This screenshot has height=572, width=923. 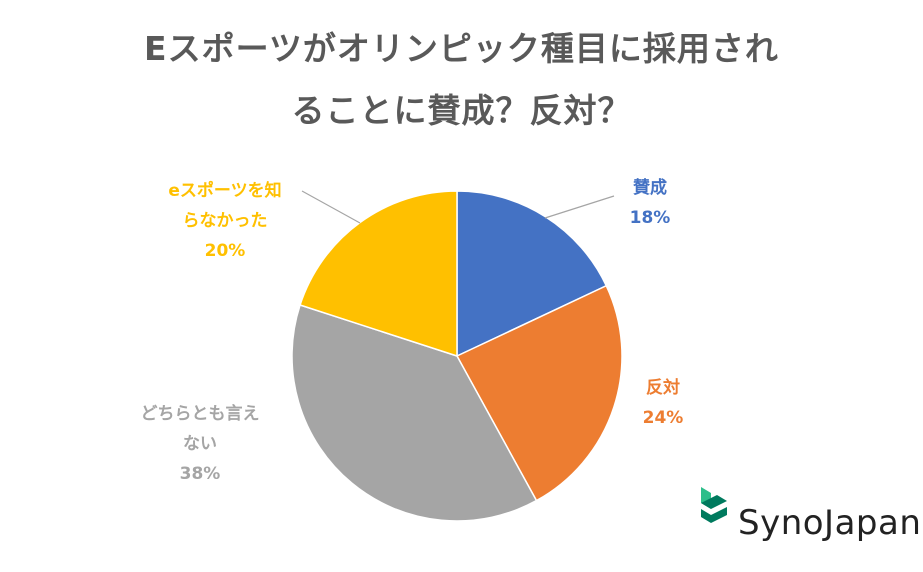 What do you see at coordinates (650, 187) in the screenshot?
I see `slice-name-label: 賛成` at bounding box center [650, 187].